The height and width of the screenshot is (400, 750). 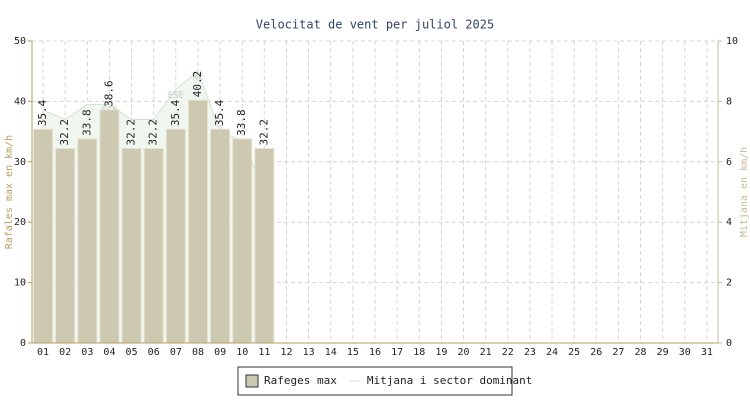 I want to click on sector-label: NE, so click(x=198, y=78).